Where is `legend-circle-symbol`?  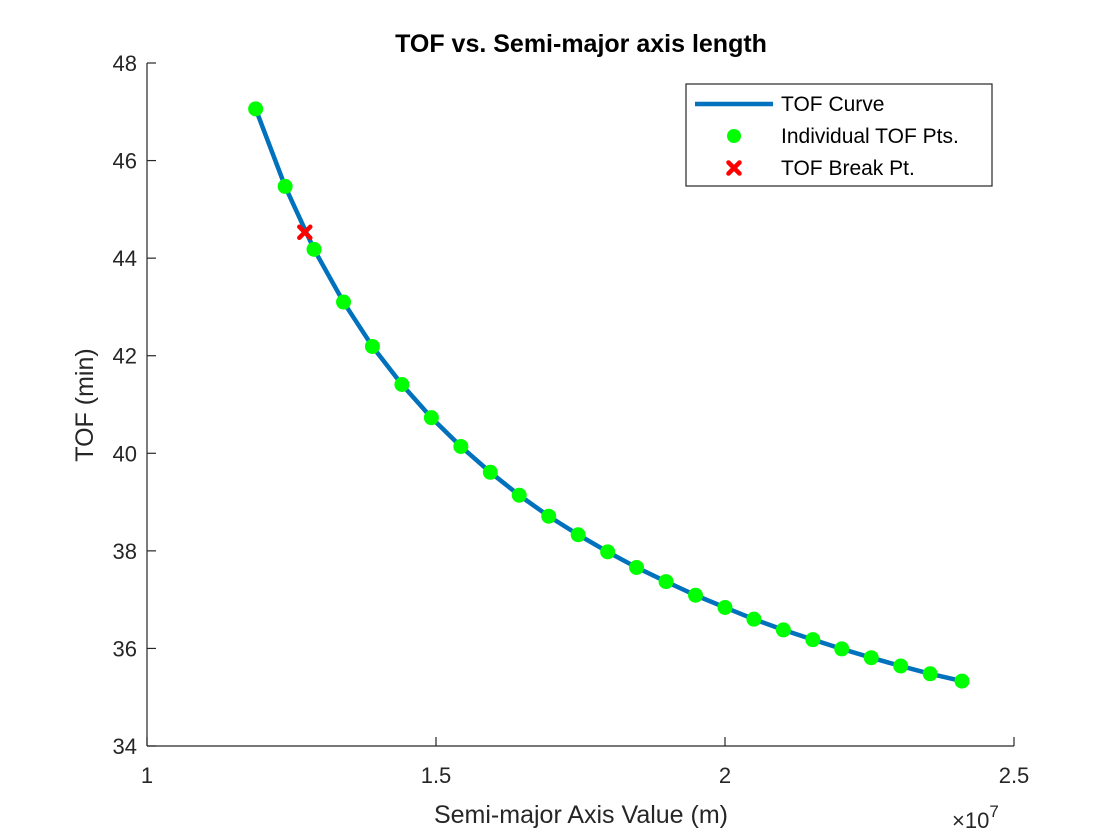 legend-circle-symbol is located at coordinates (734, 136).